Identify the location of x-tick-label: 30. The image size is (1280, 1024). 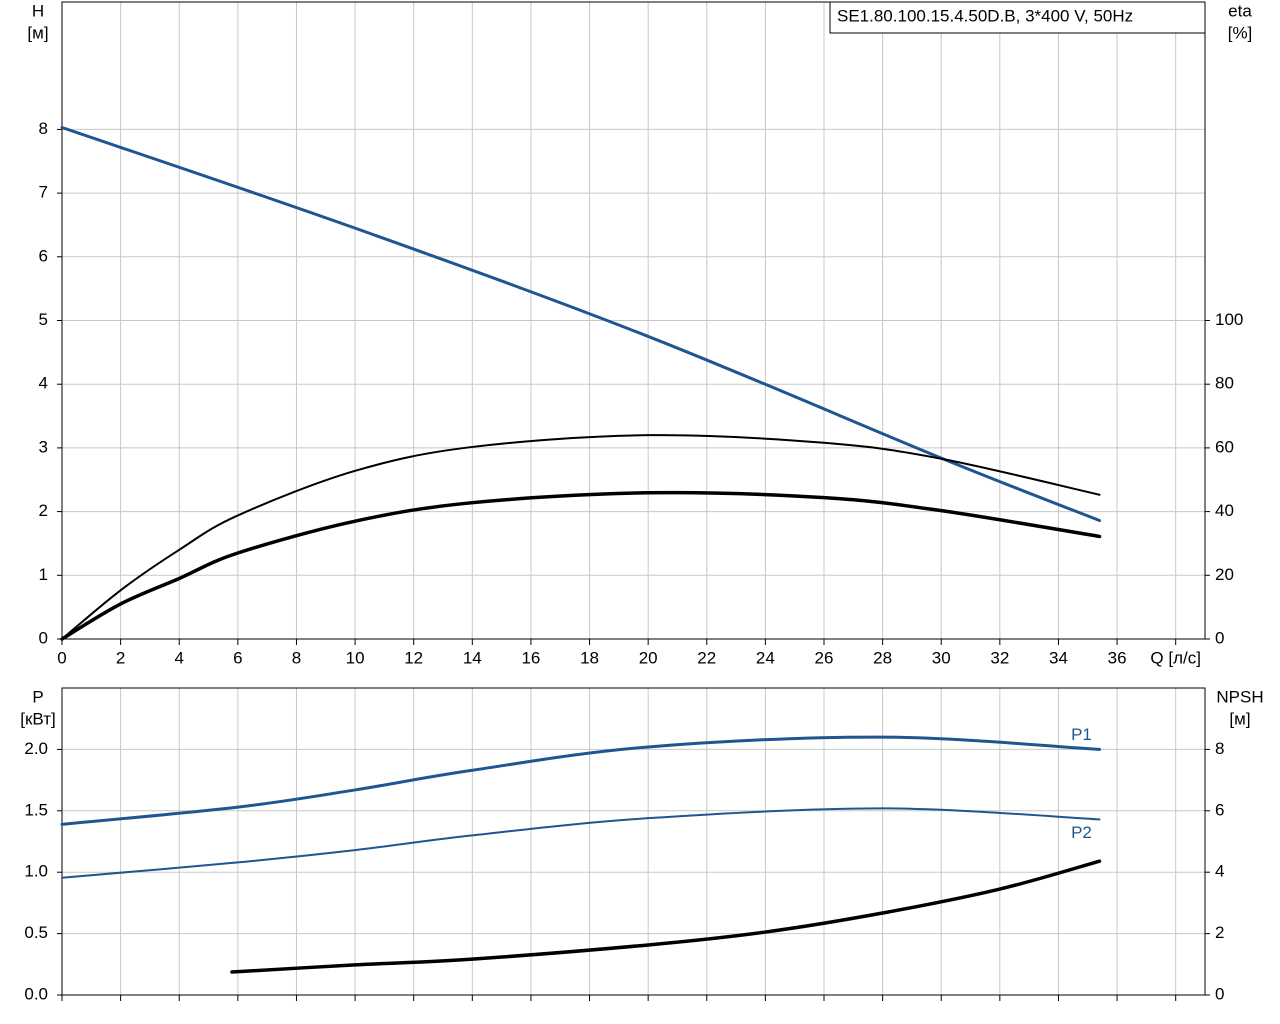
(941, 657).